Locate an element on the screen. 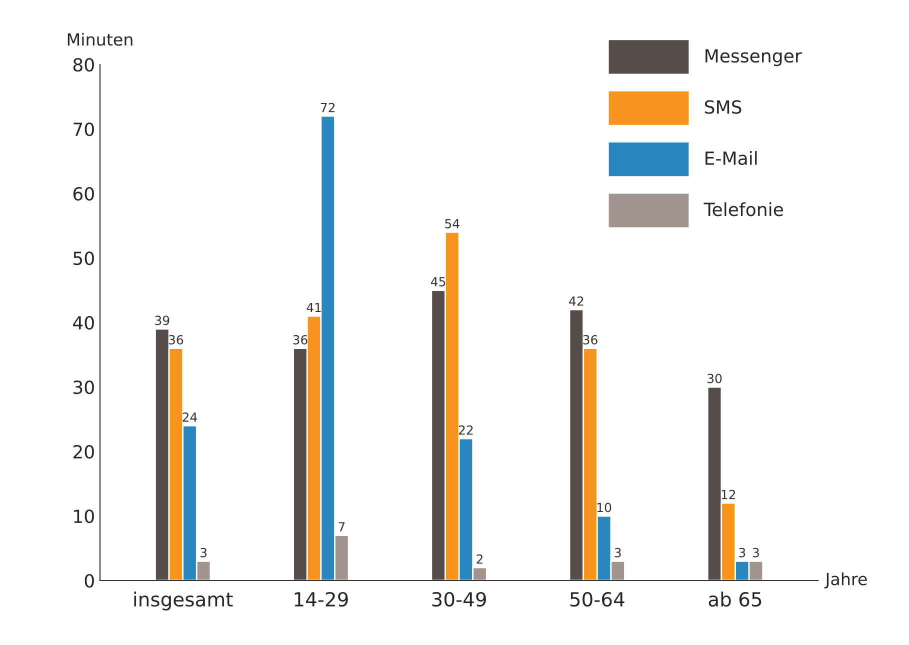 The height and width of the screenshot is (645, 909). data-label: 22 is located at coordinates (465, 430).